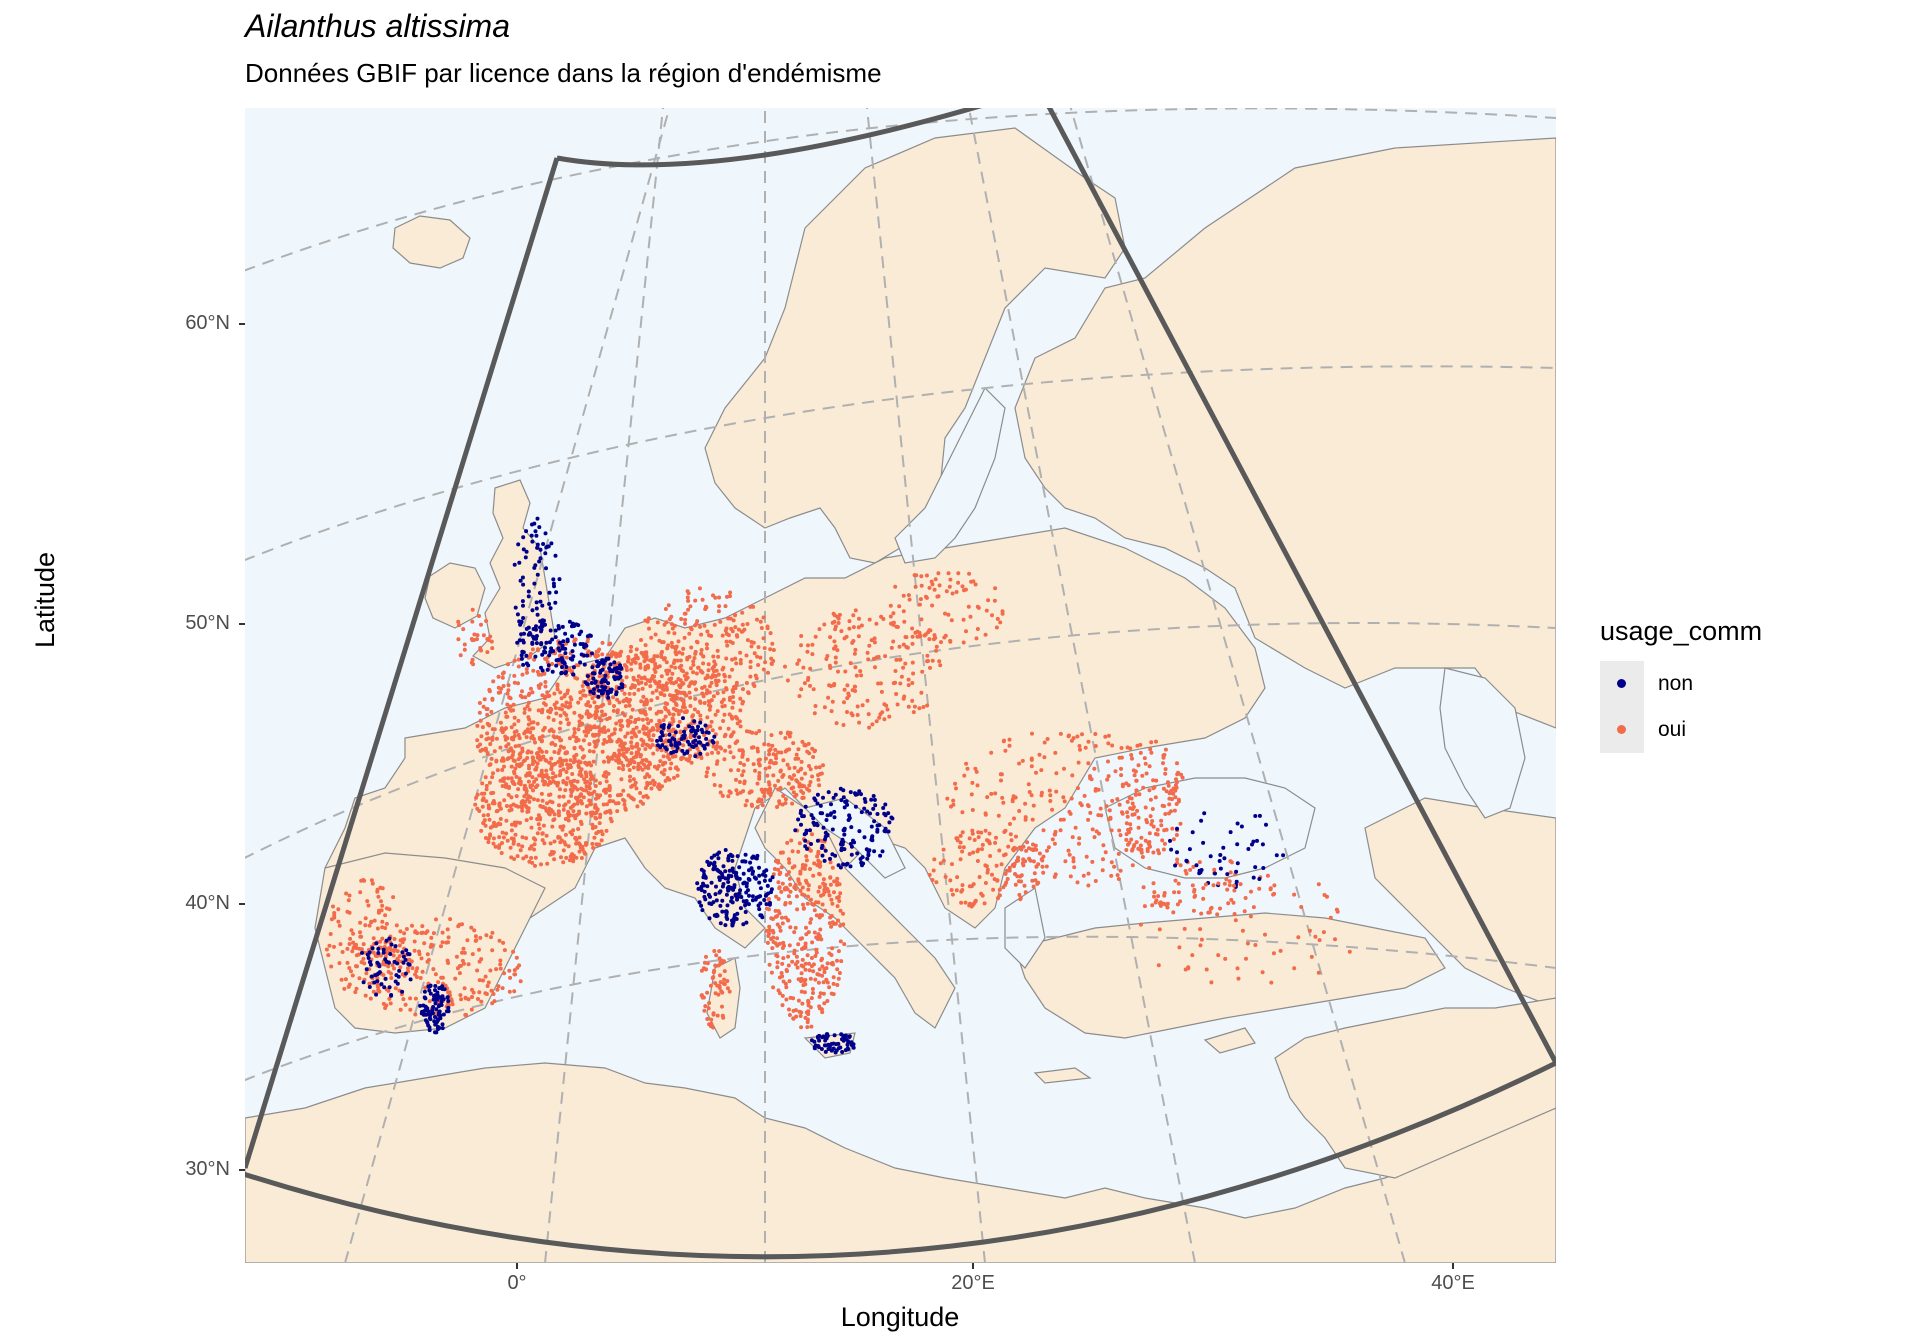  What do you see at coordinates (1681, 730) in the screenshot?
I see `legend-entry-oui: oui` at bounding box center [1681, 730].